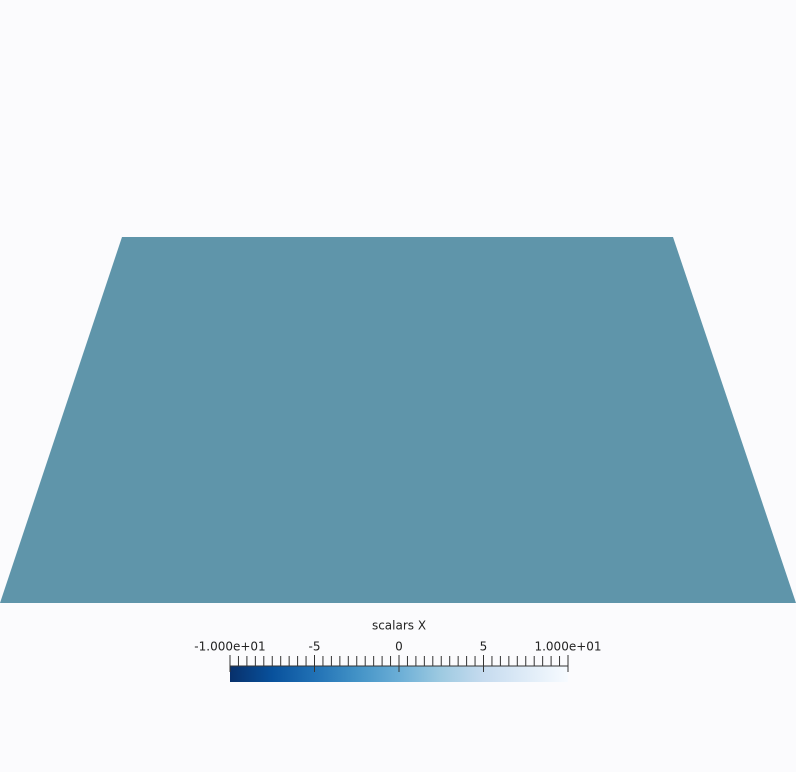 Image resolution: width=796 pixels, height=772 pixels. Describe the element at coordinates (567, 647) in the screenshot. I see `tick-label: 1.000e+01` at that location.